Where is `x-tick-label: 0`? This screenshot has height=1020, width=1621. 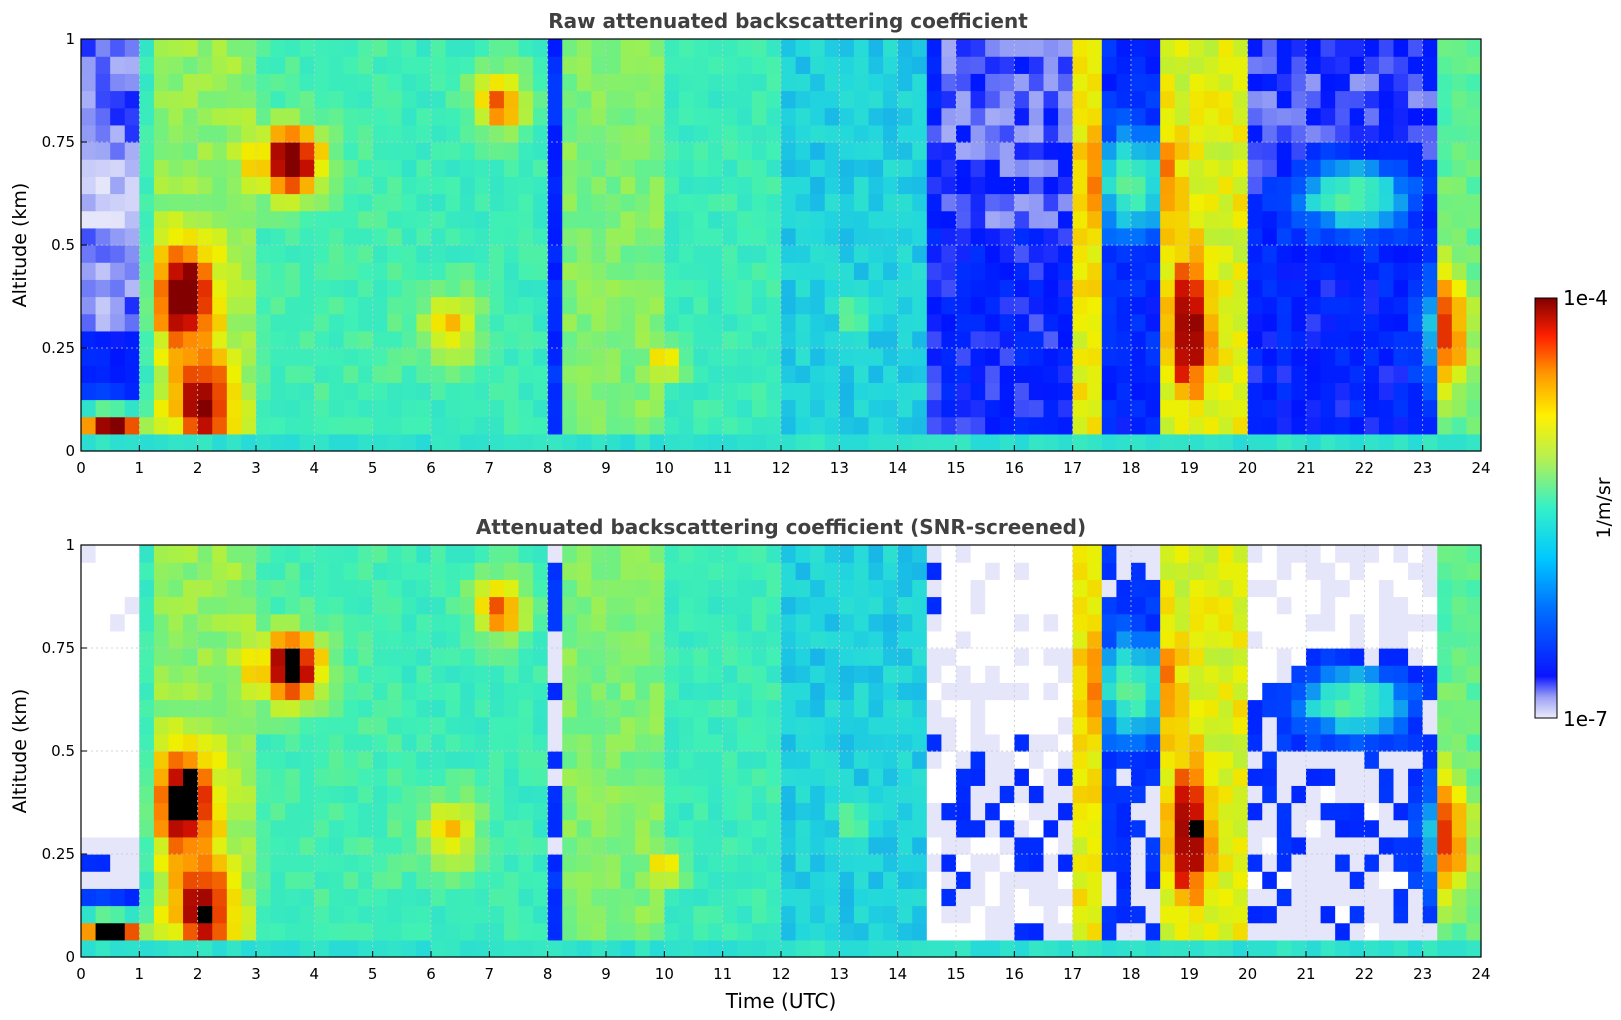 x-tick-label: 0 is located at coordinates (81, 974).